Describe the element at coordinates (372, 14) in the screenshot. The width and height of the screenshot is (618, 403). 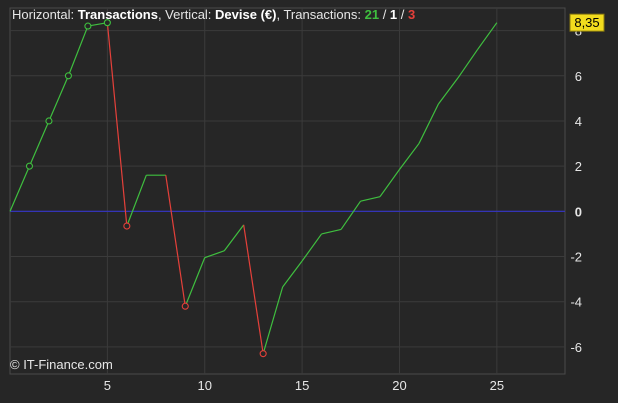
I see `header-count-win: 21` at that location.